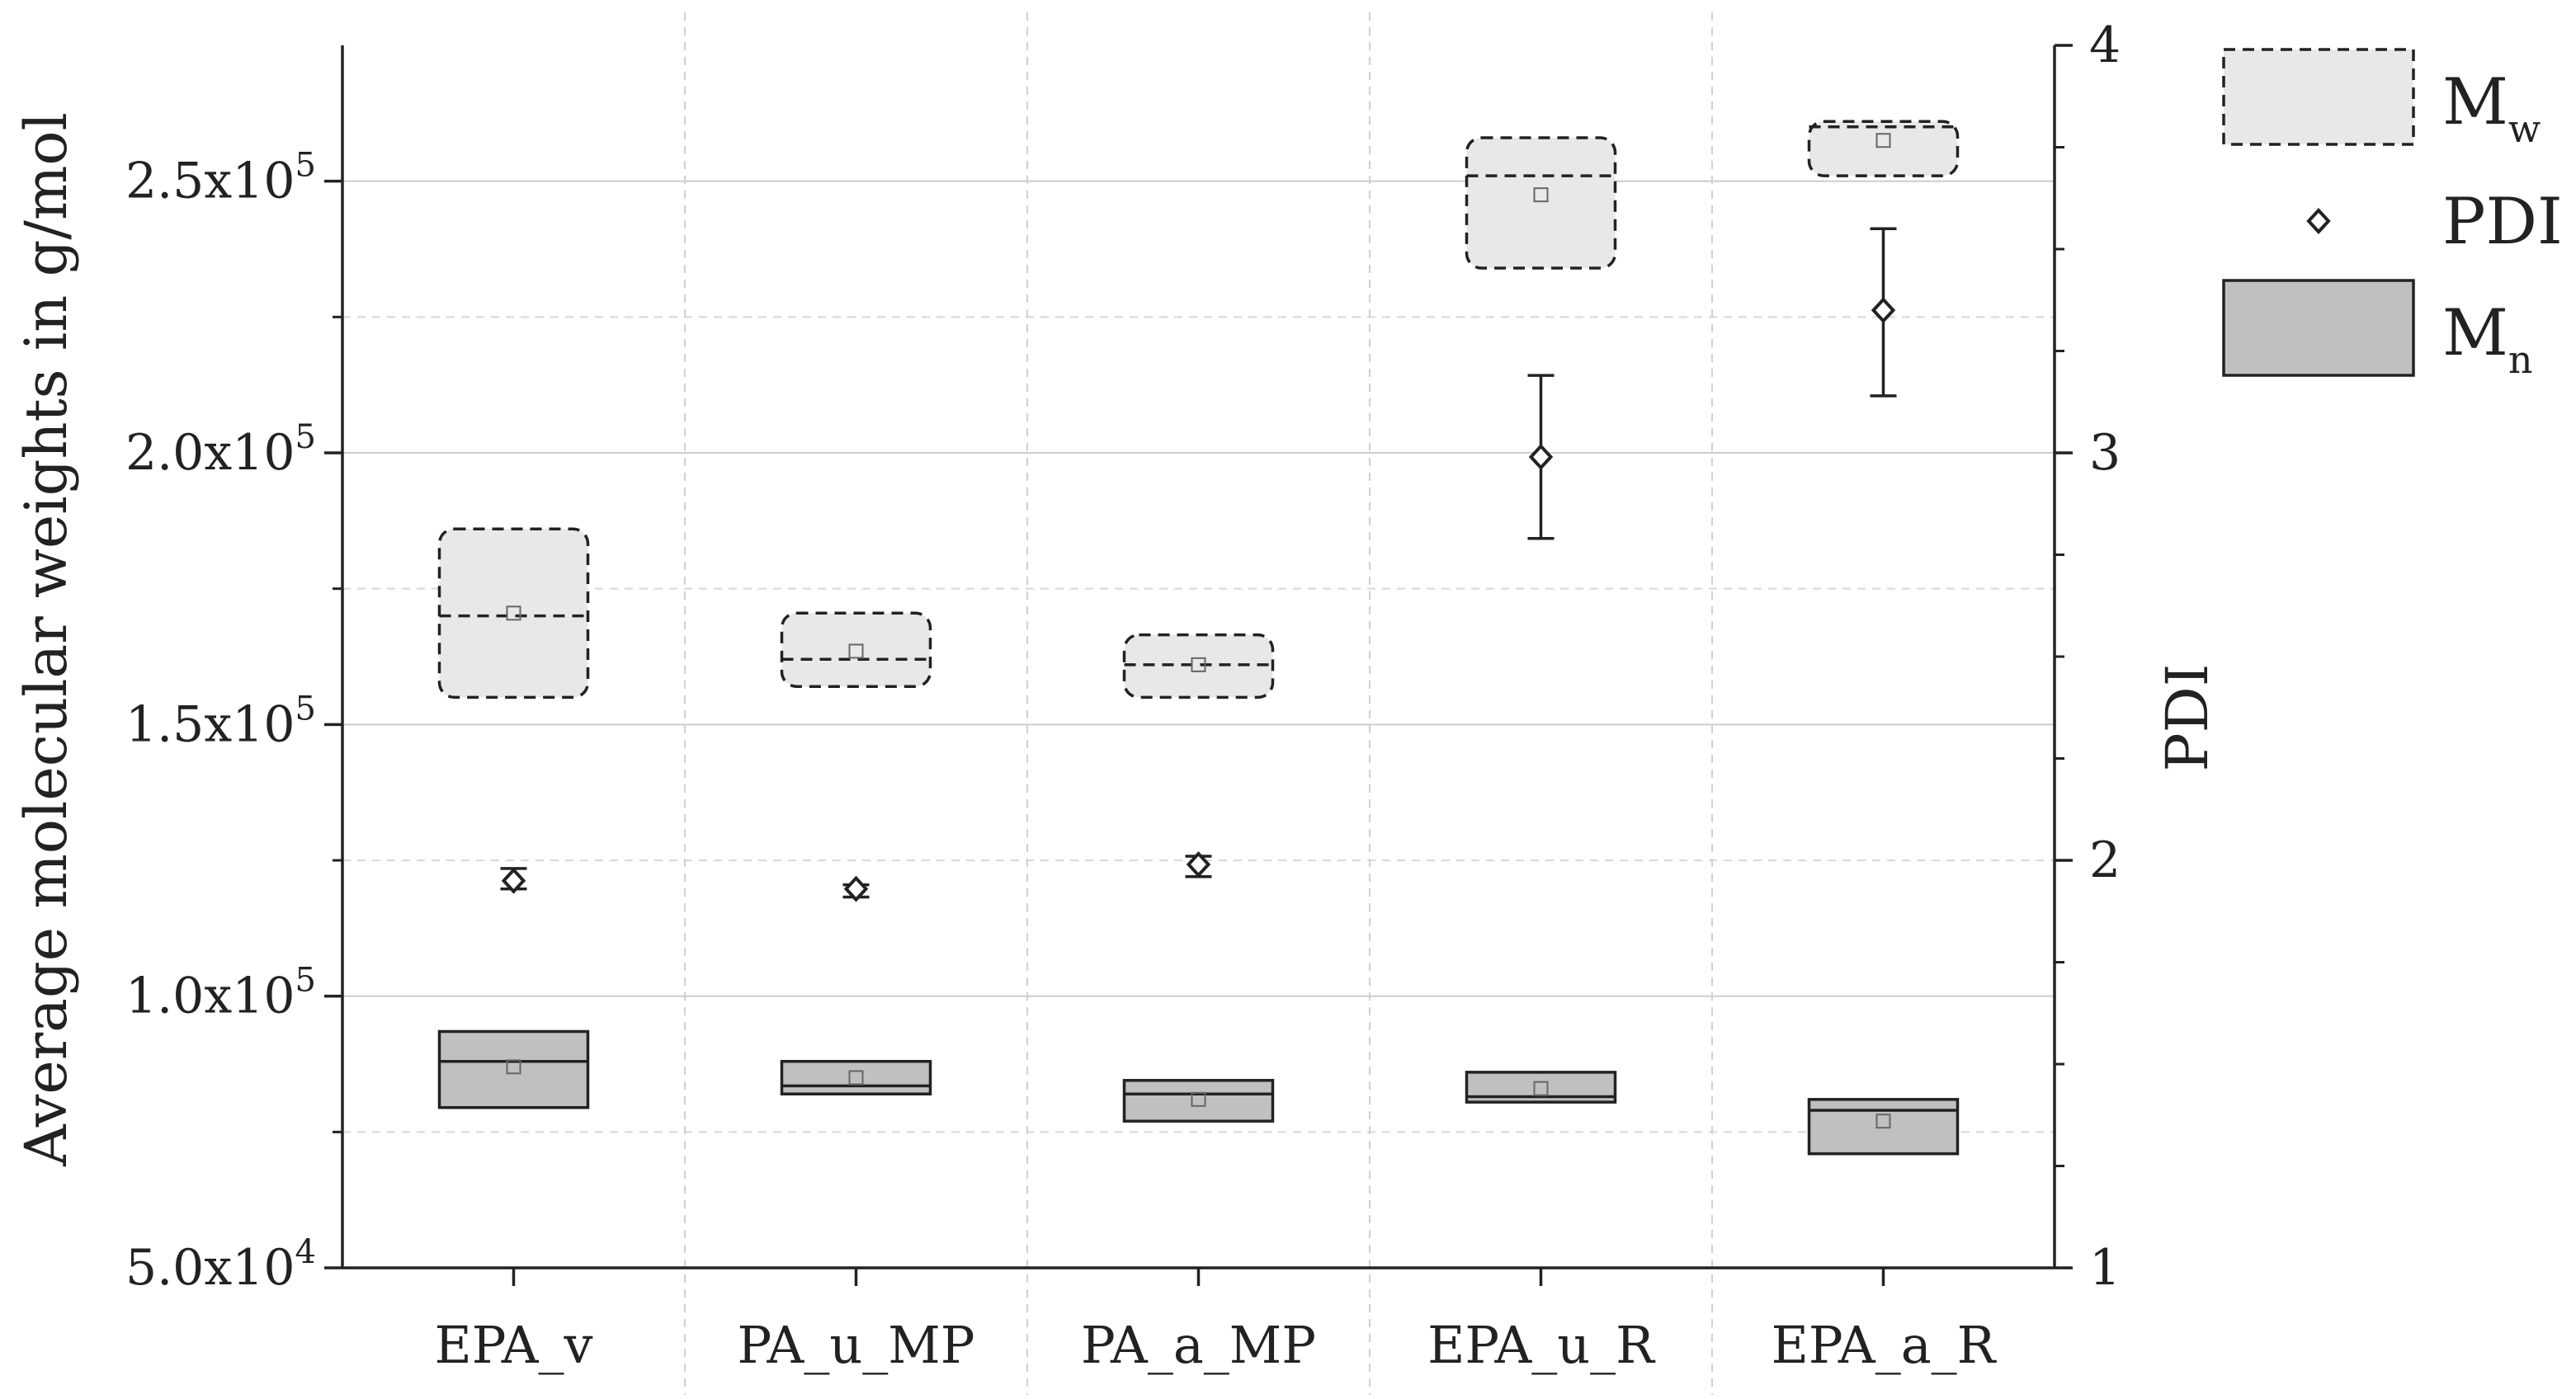 This screenshot has width=2576, height=1399. I want to click on category-label: PA_u_MP, so click(857, 1345).